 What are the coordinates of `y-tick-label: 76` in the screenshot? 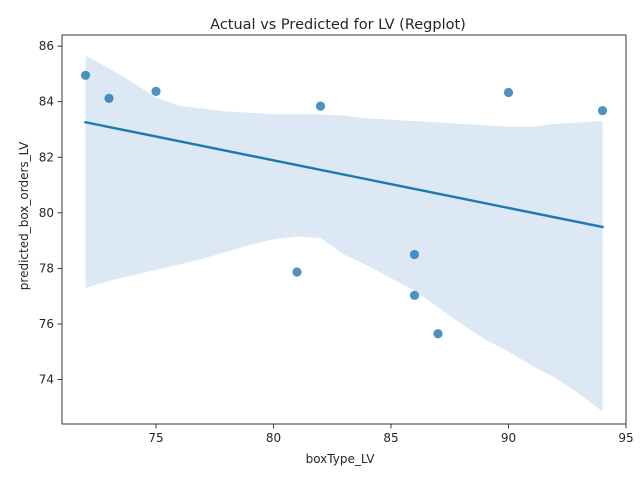 It's located at (46, 324).